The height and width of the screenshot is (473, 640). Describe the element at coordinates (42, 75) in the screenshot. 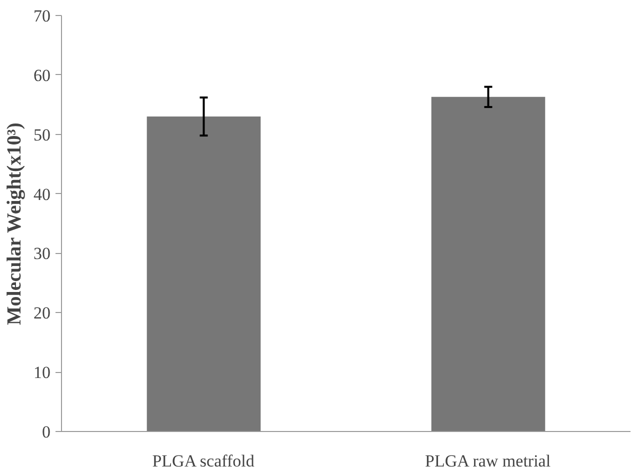

I see `y-tick-label: 60` at that location.